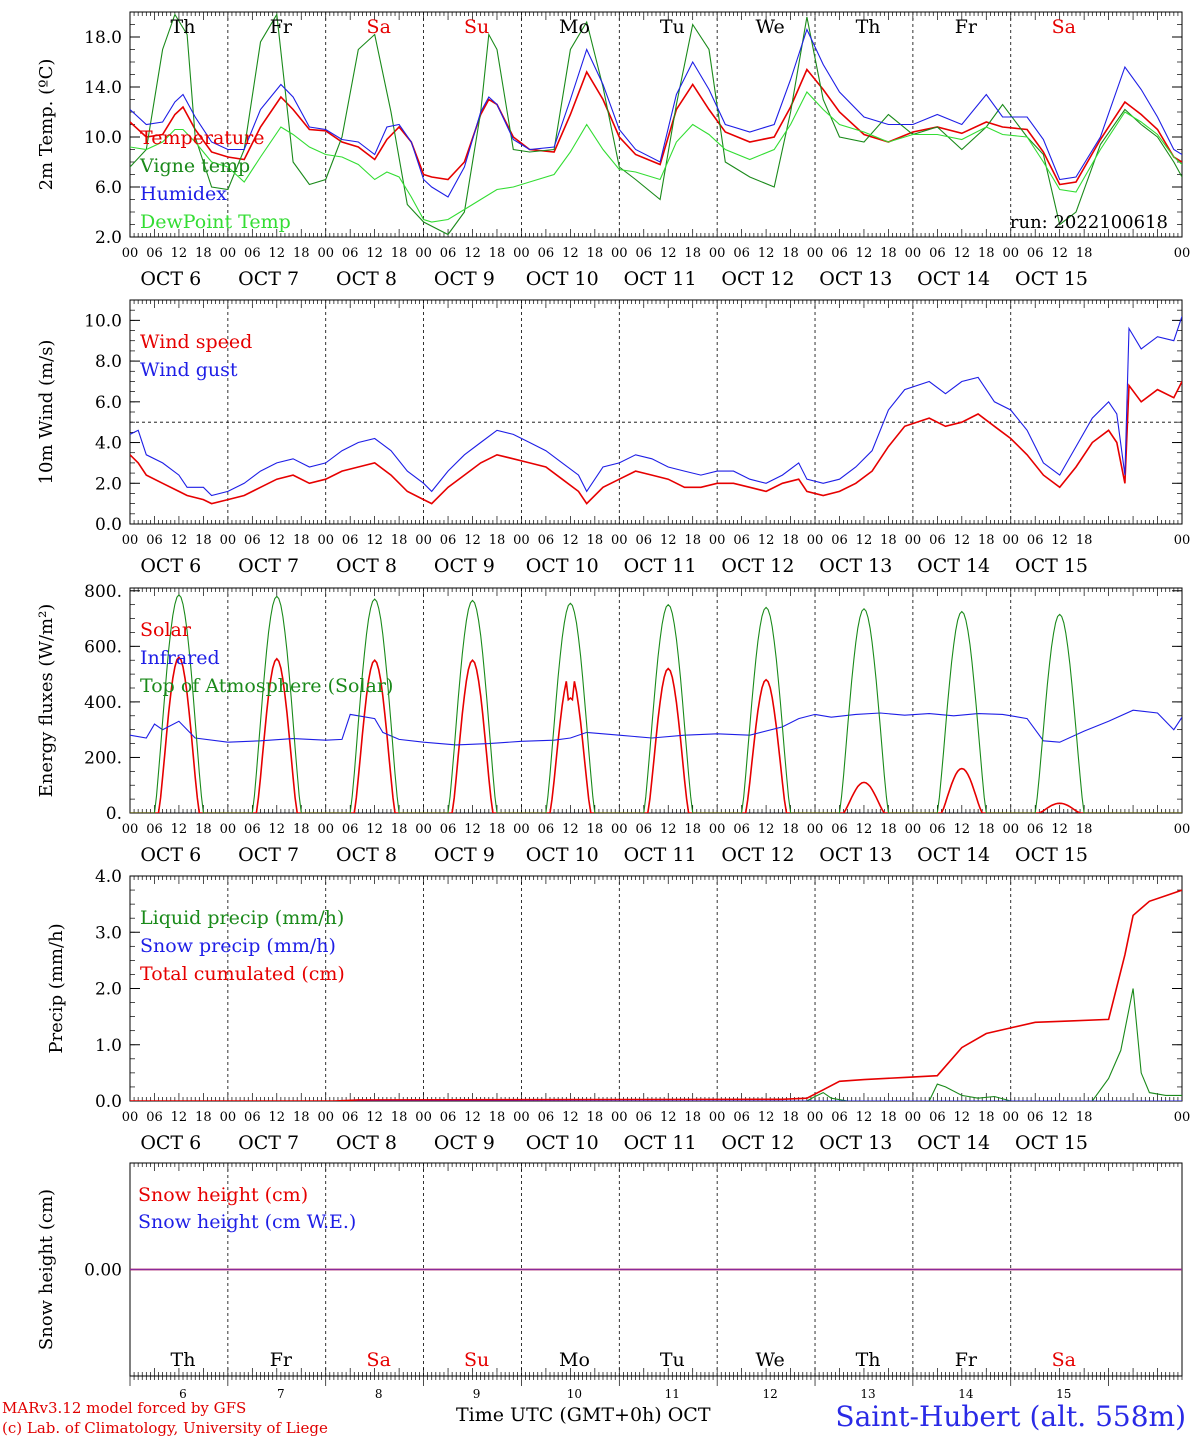  I want to click on date-label: OCT 13, so click(855, 279).